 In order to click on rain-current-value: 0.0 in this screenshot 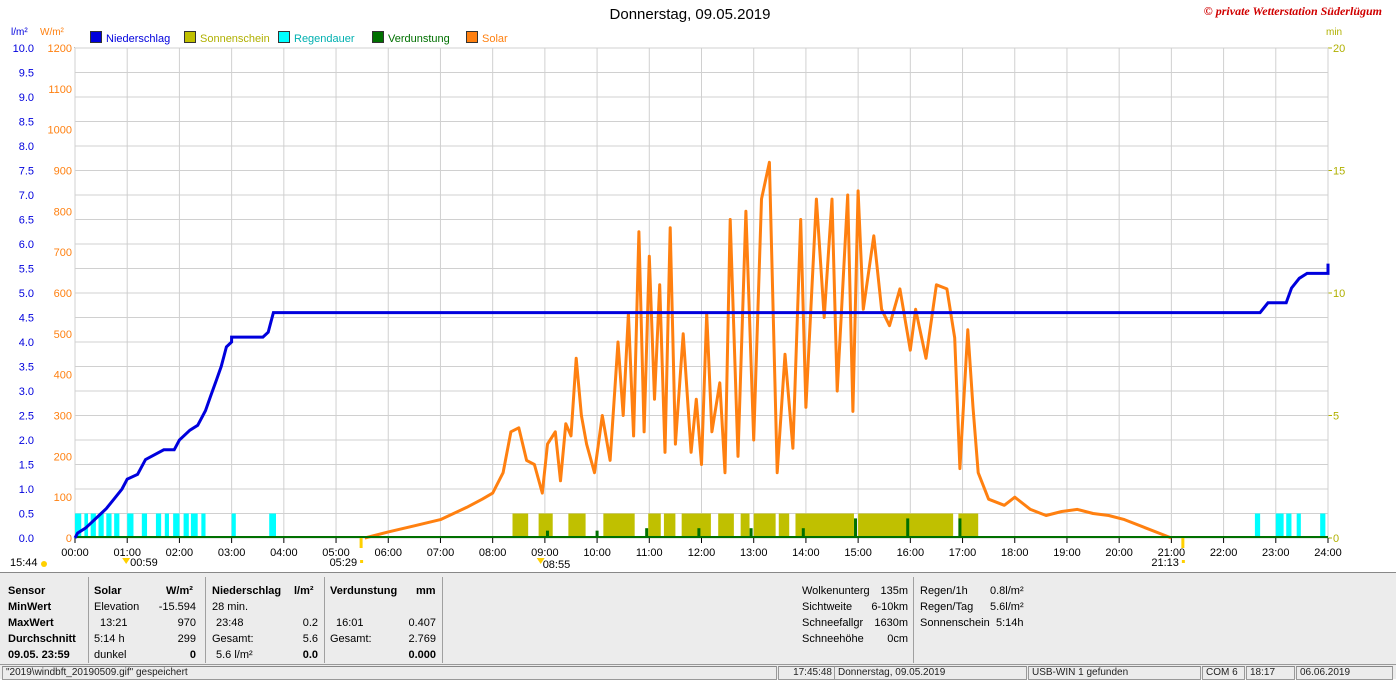, I will do `click(310, 655)`.